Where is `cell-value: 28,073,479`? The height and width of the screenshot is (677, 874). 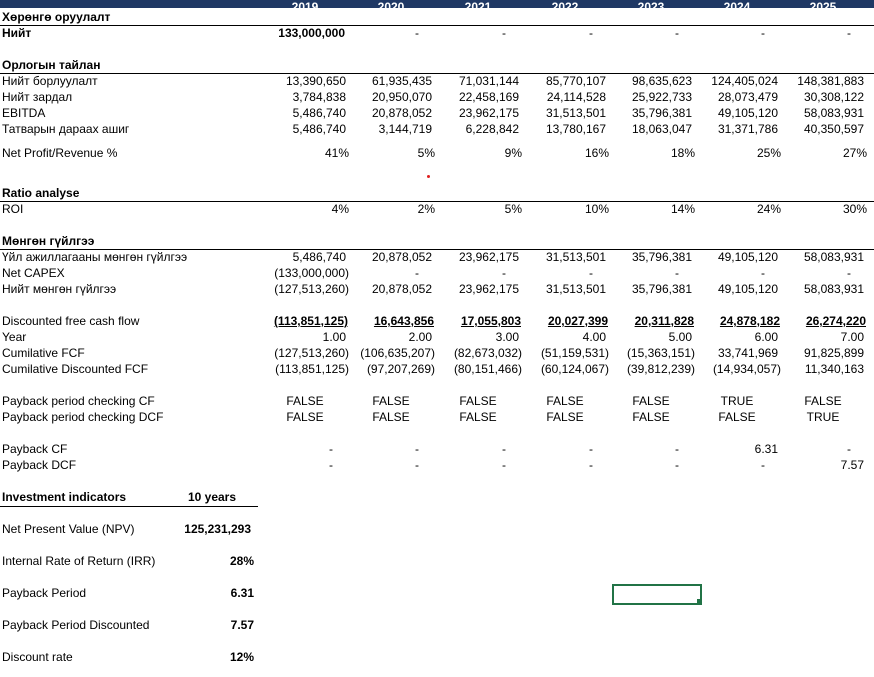
cell-value: 28,073,479 is located at coordinates (747, 97).